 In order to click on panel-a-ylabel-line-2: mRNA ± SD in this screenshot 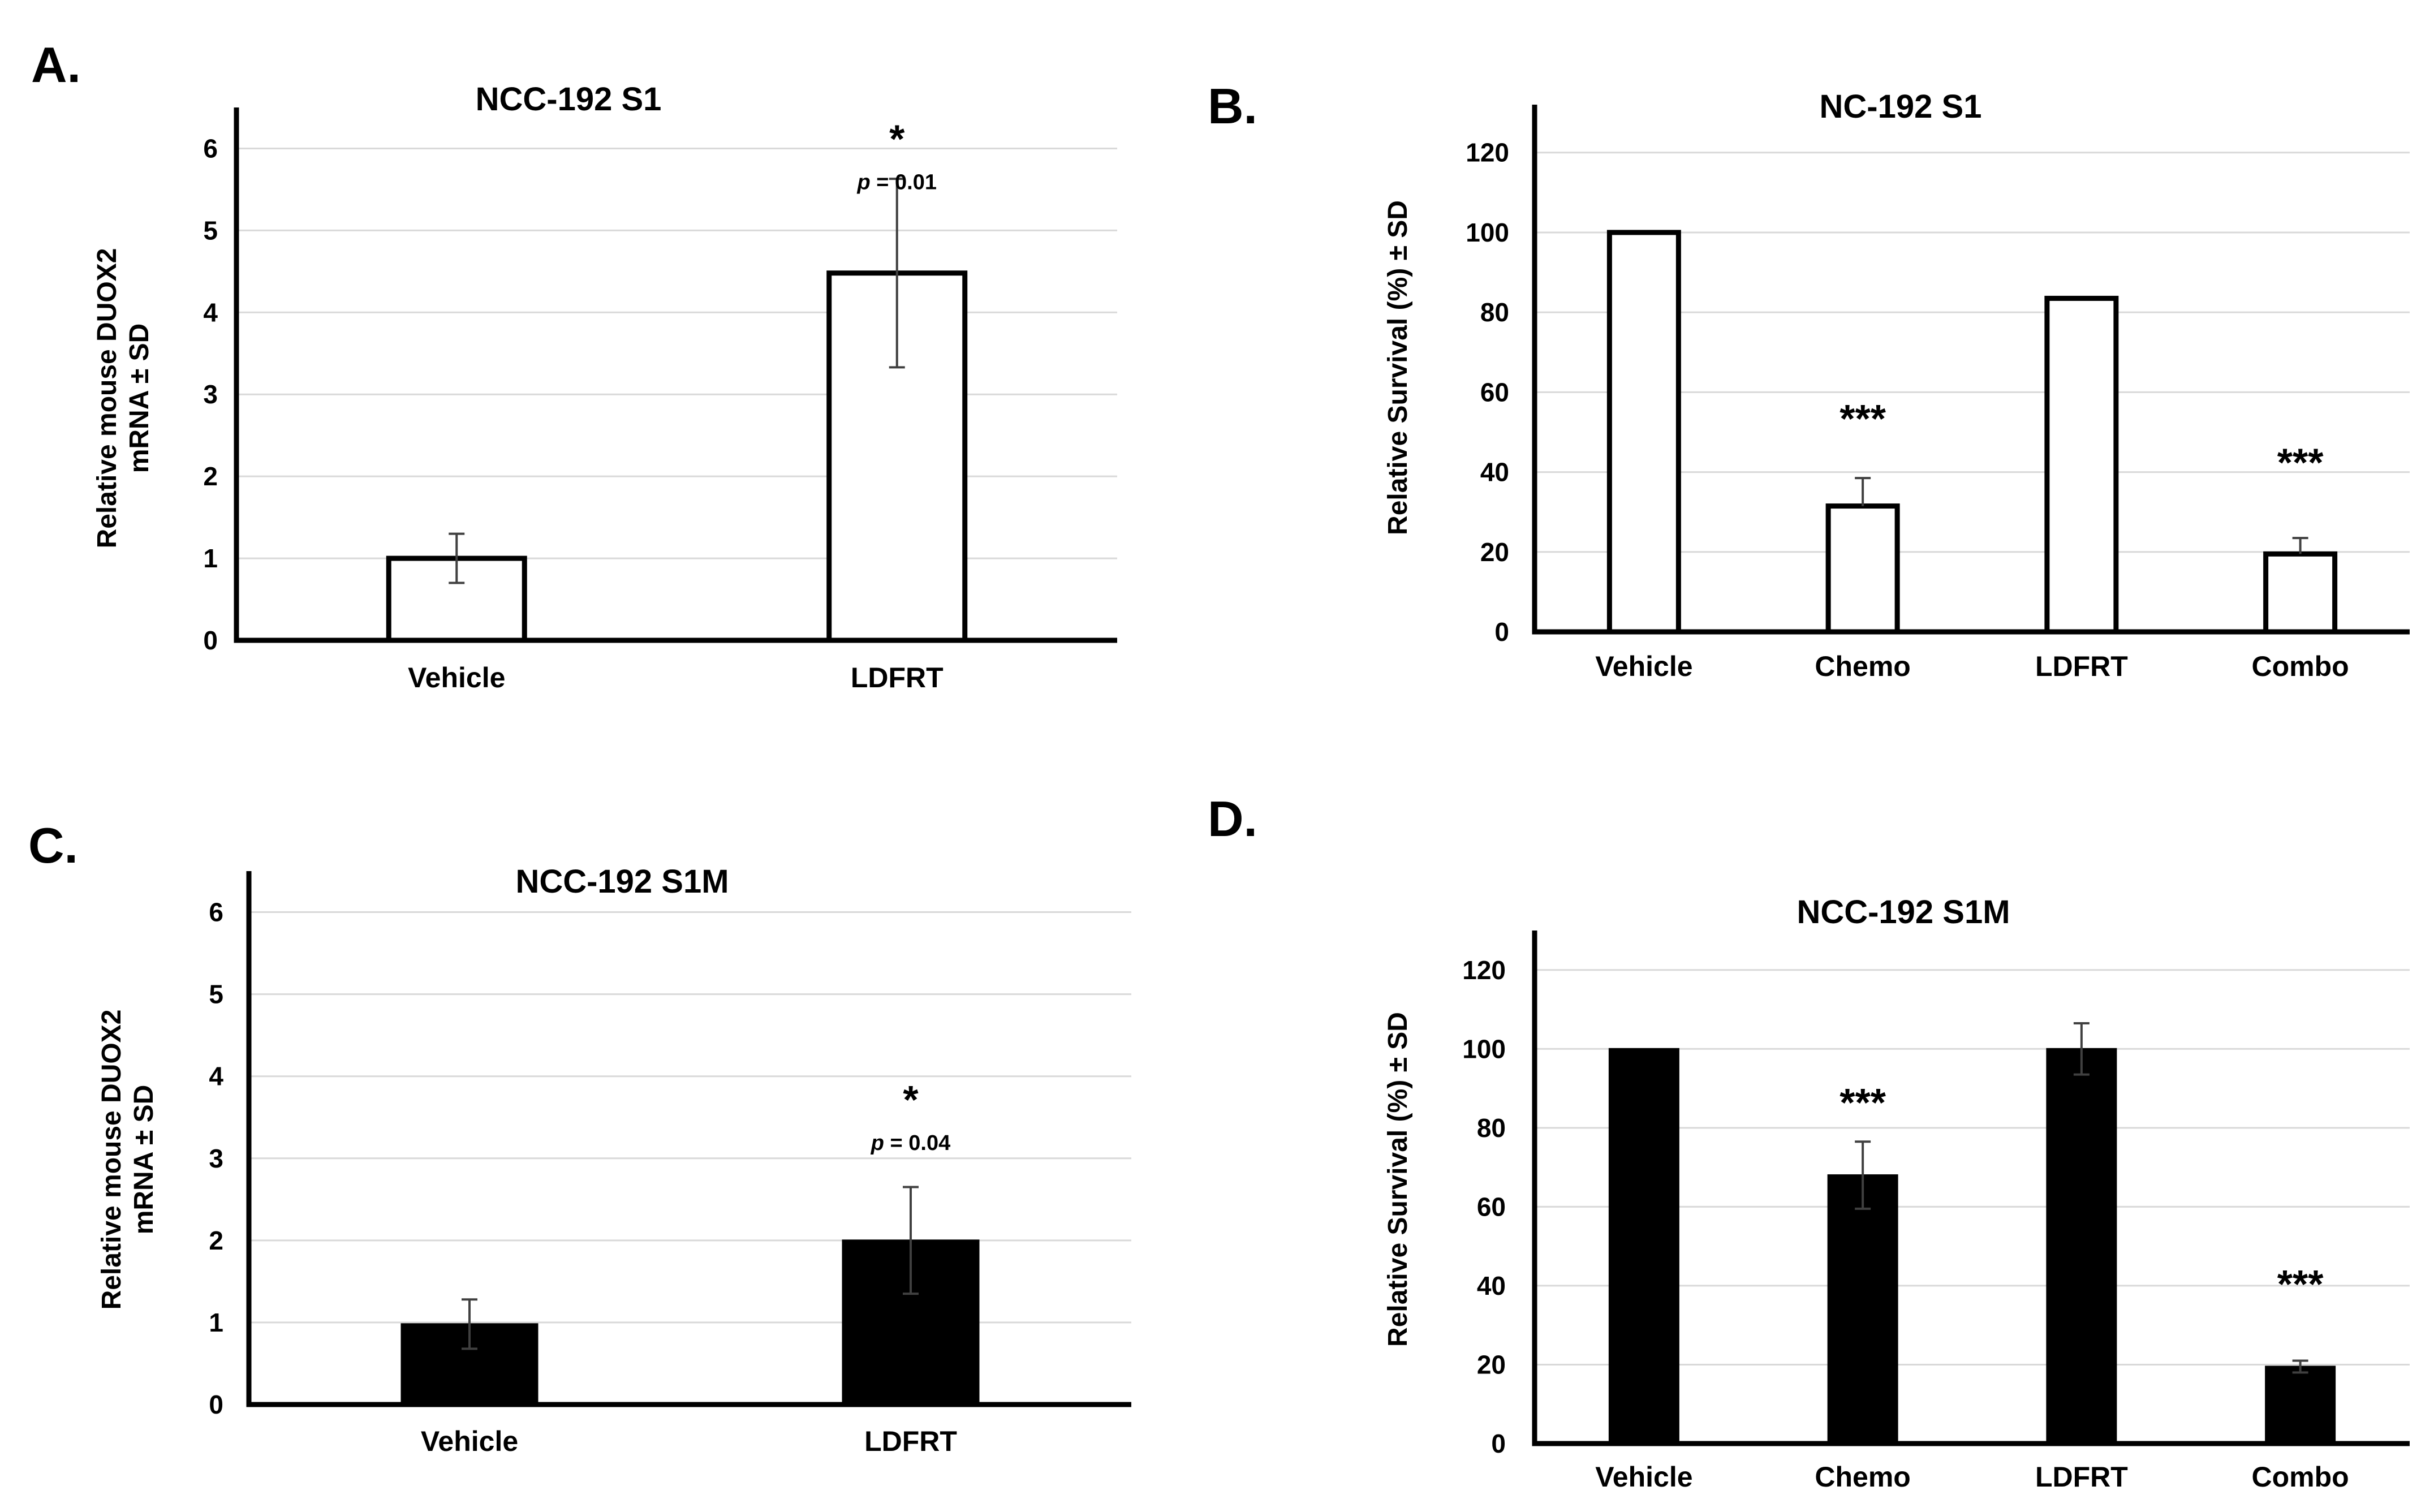, I will do `click(139, 398)`.